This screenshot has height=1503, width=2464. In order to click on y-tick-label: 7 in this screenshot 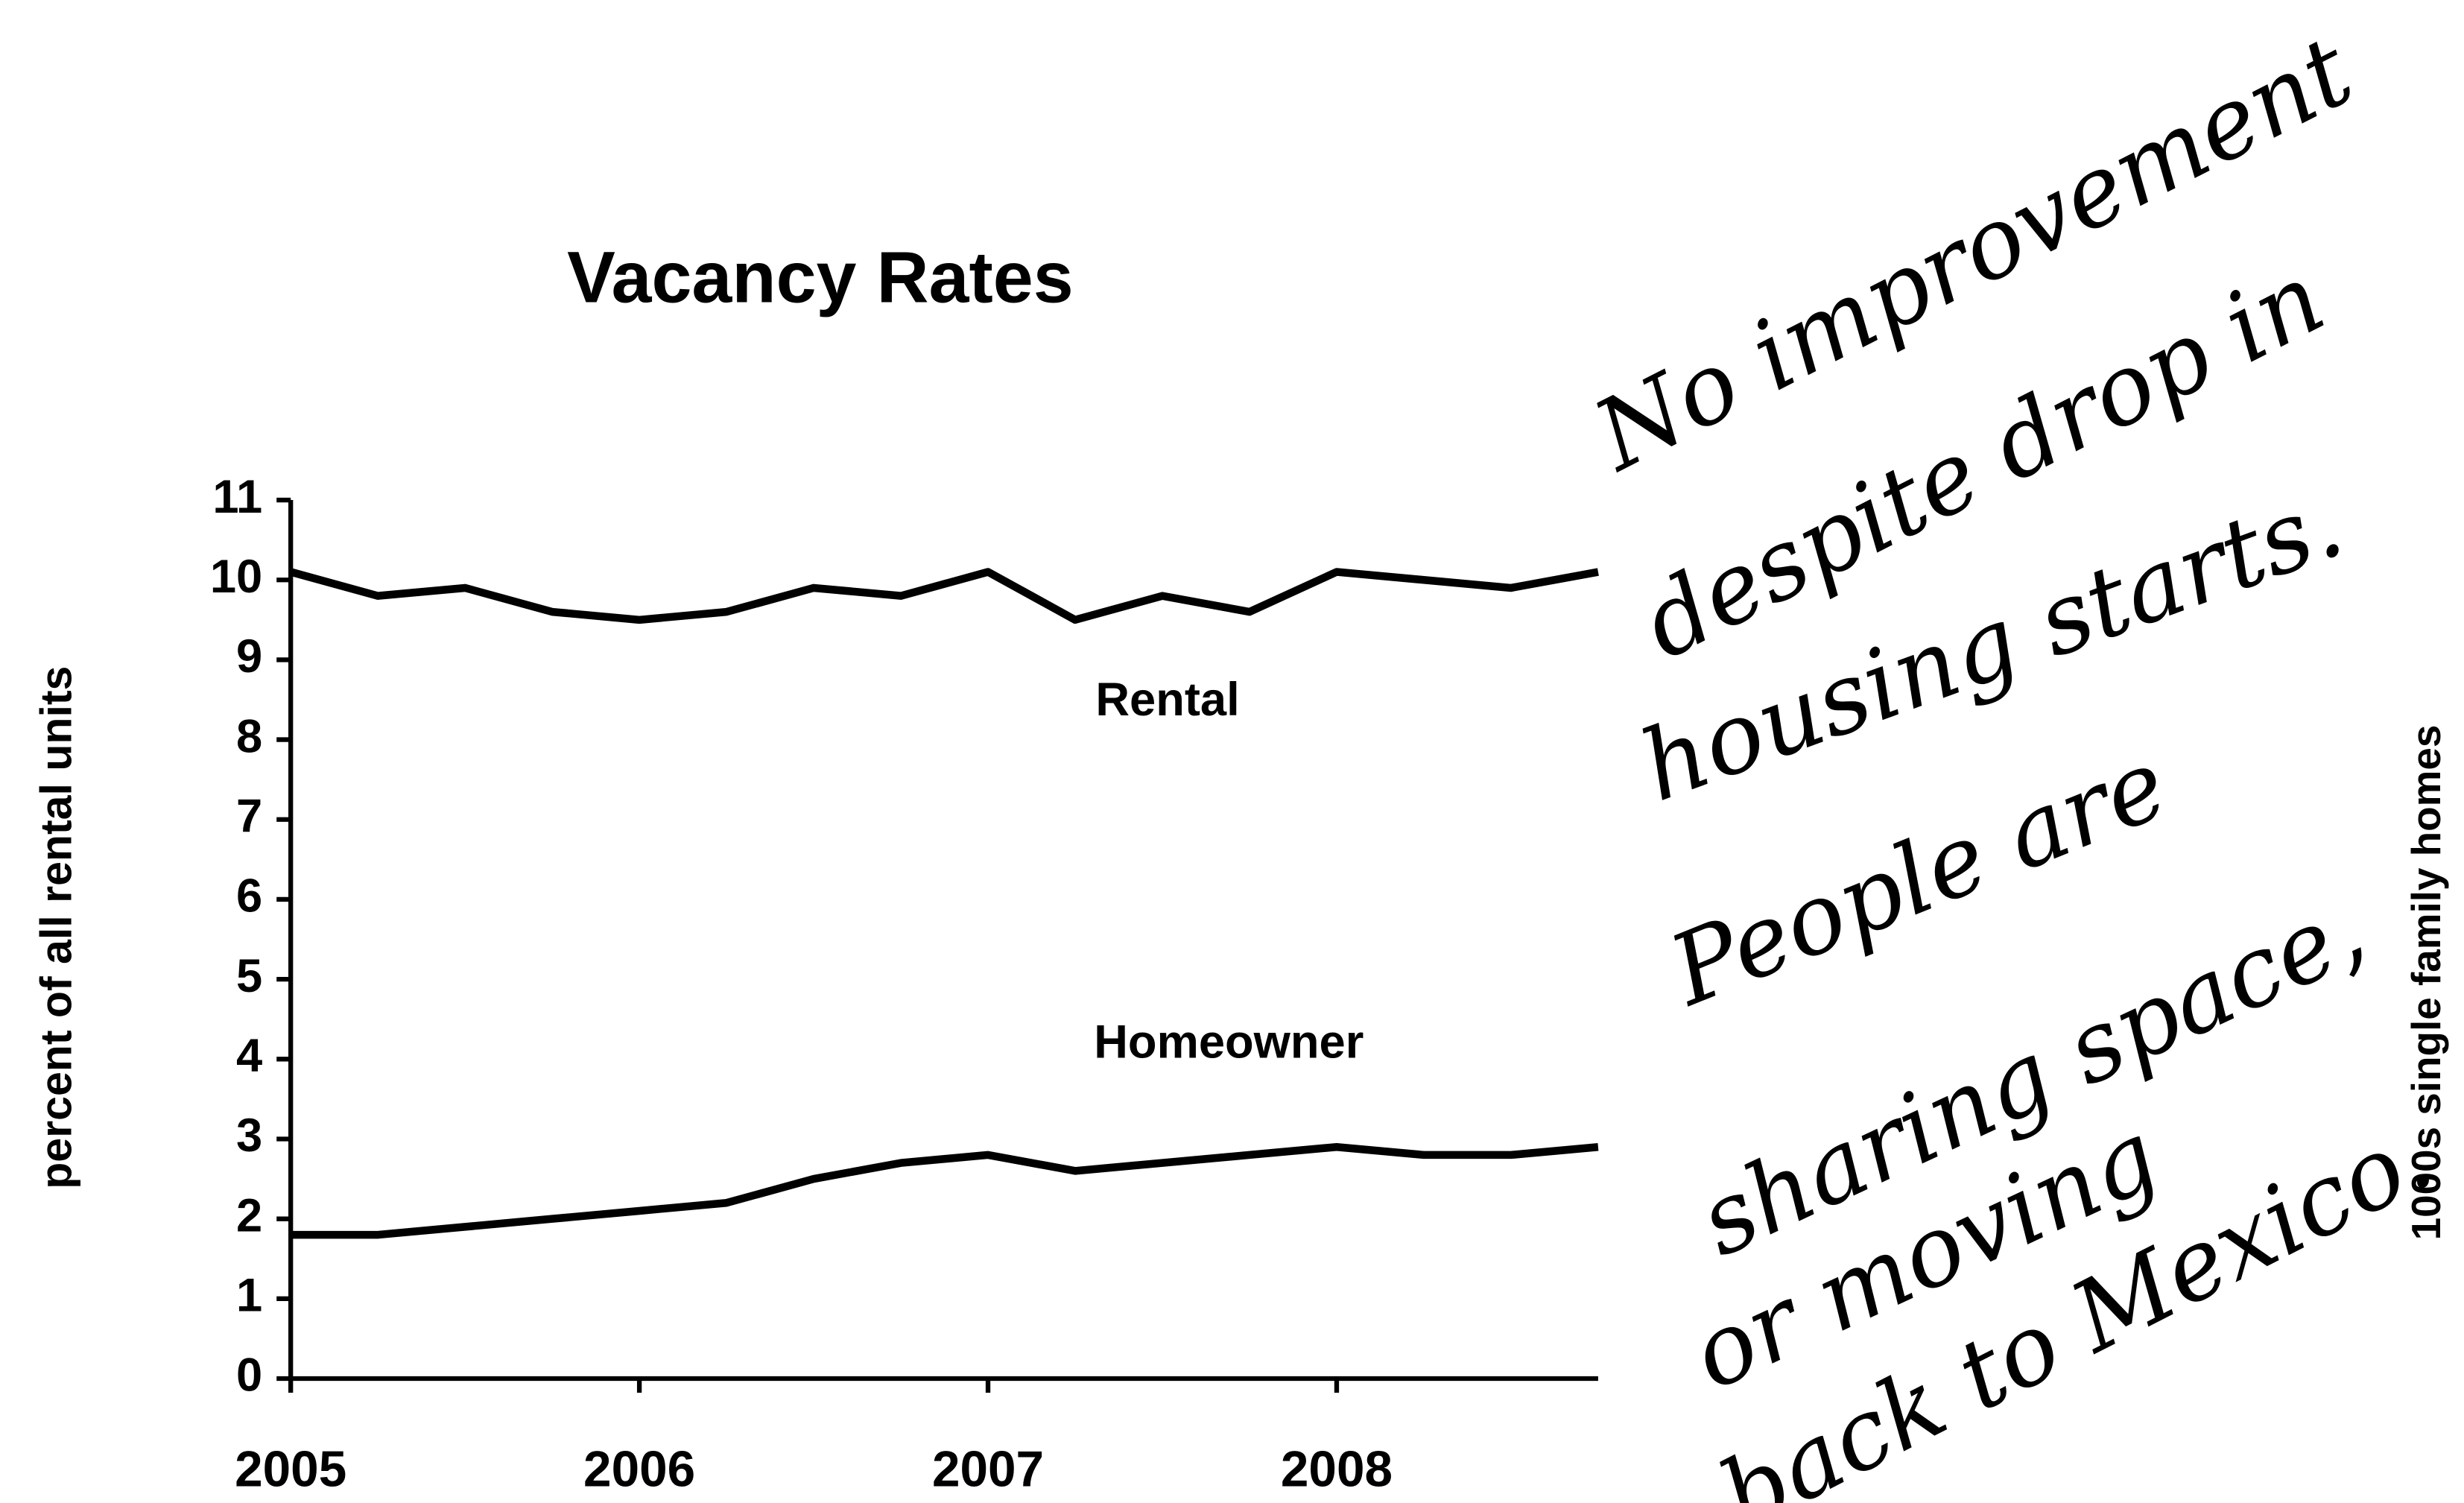, I will do `click(249, 816)`.